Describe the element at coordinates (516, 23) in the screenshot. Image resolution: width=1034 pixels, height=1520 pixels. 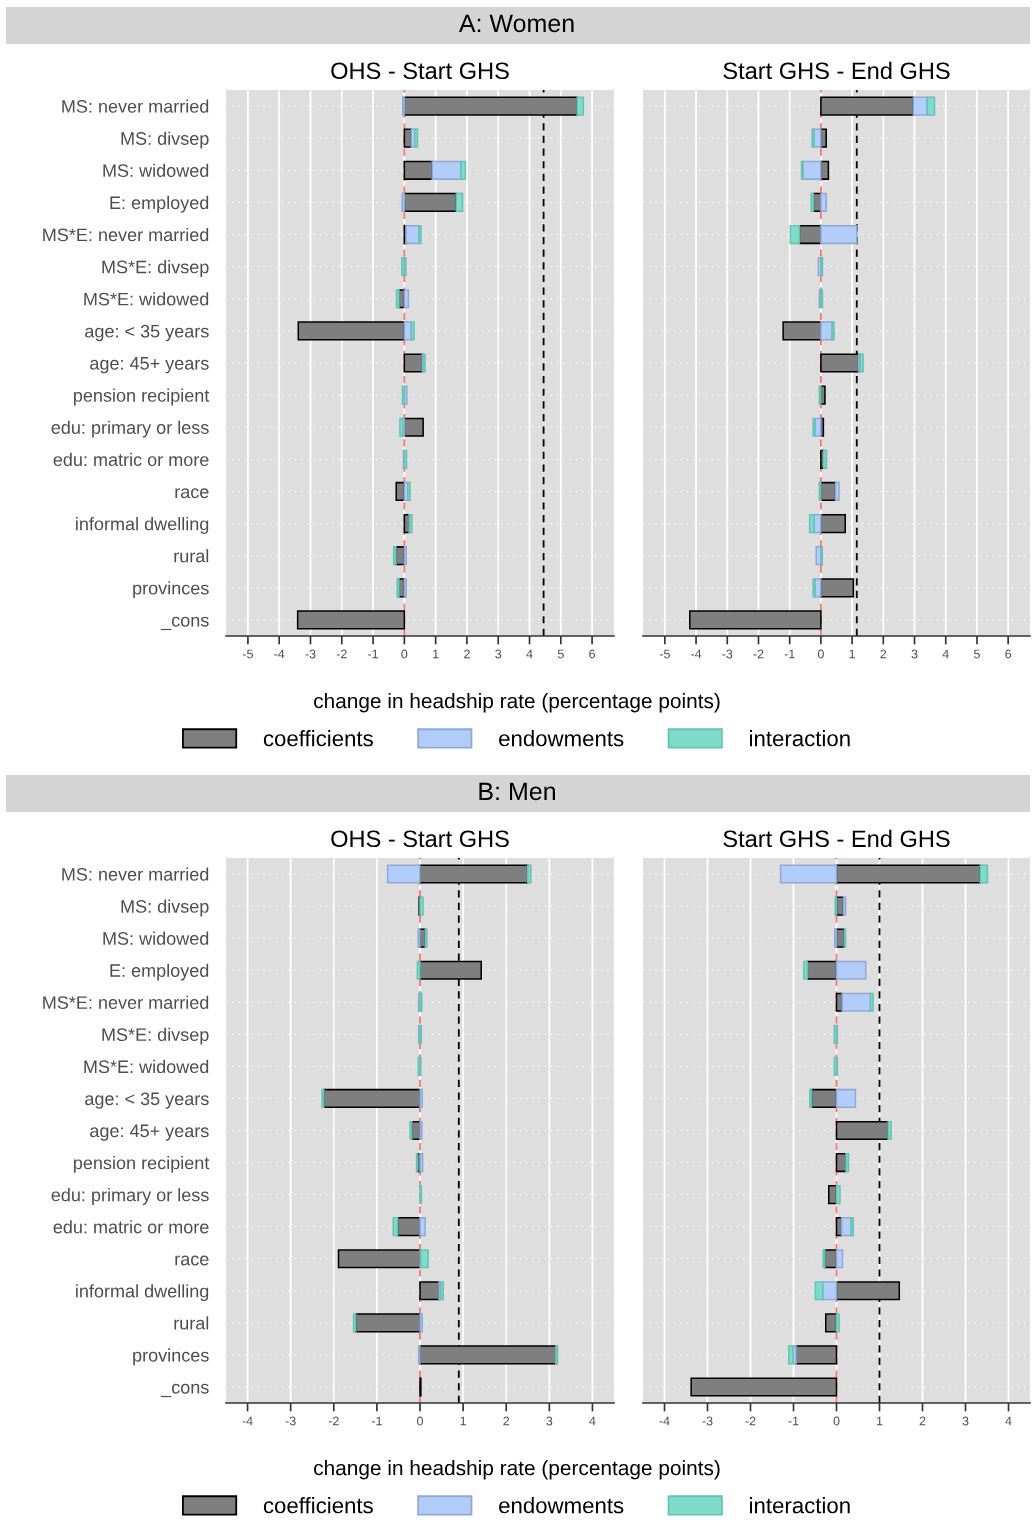
I see `text: A: Women` at that location.